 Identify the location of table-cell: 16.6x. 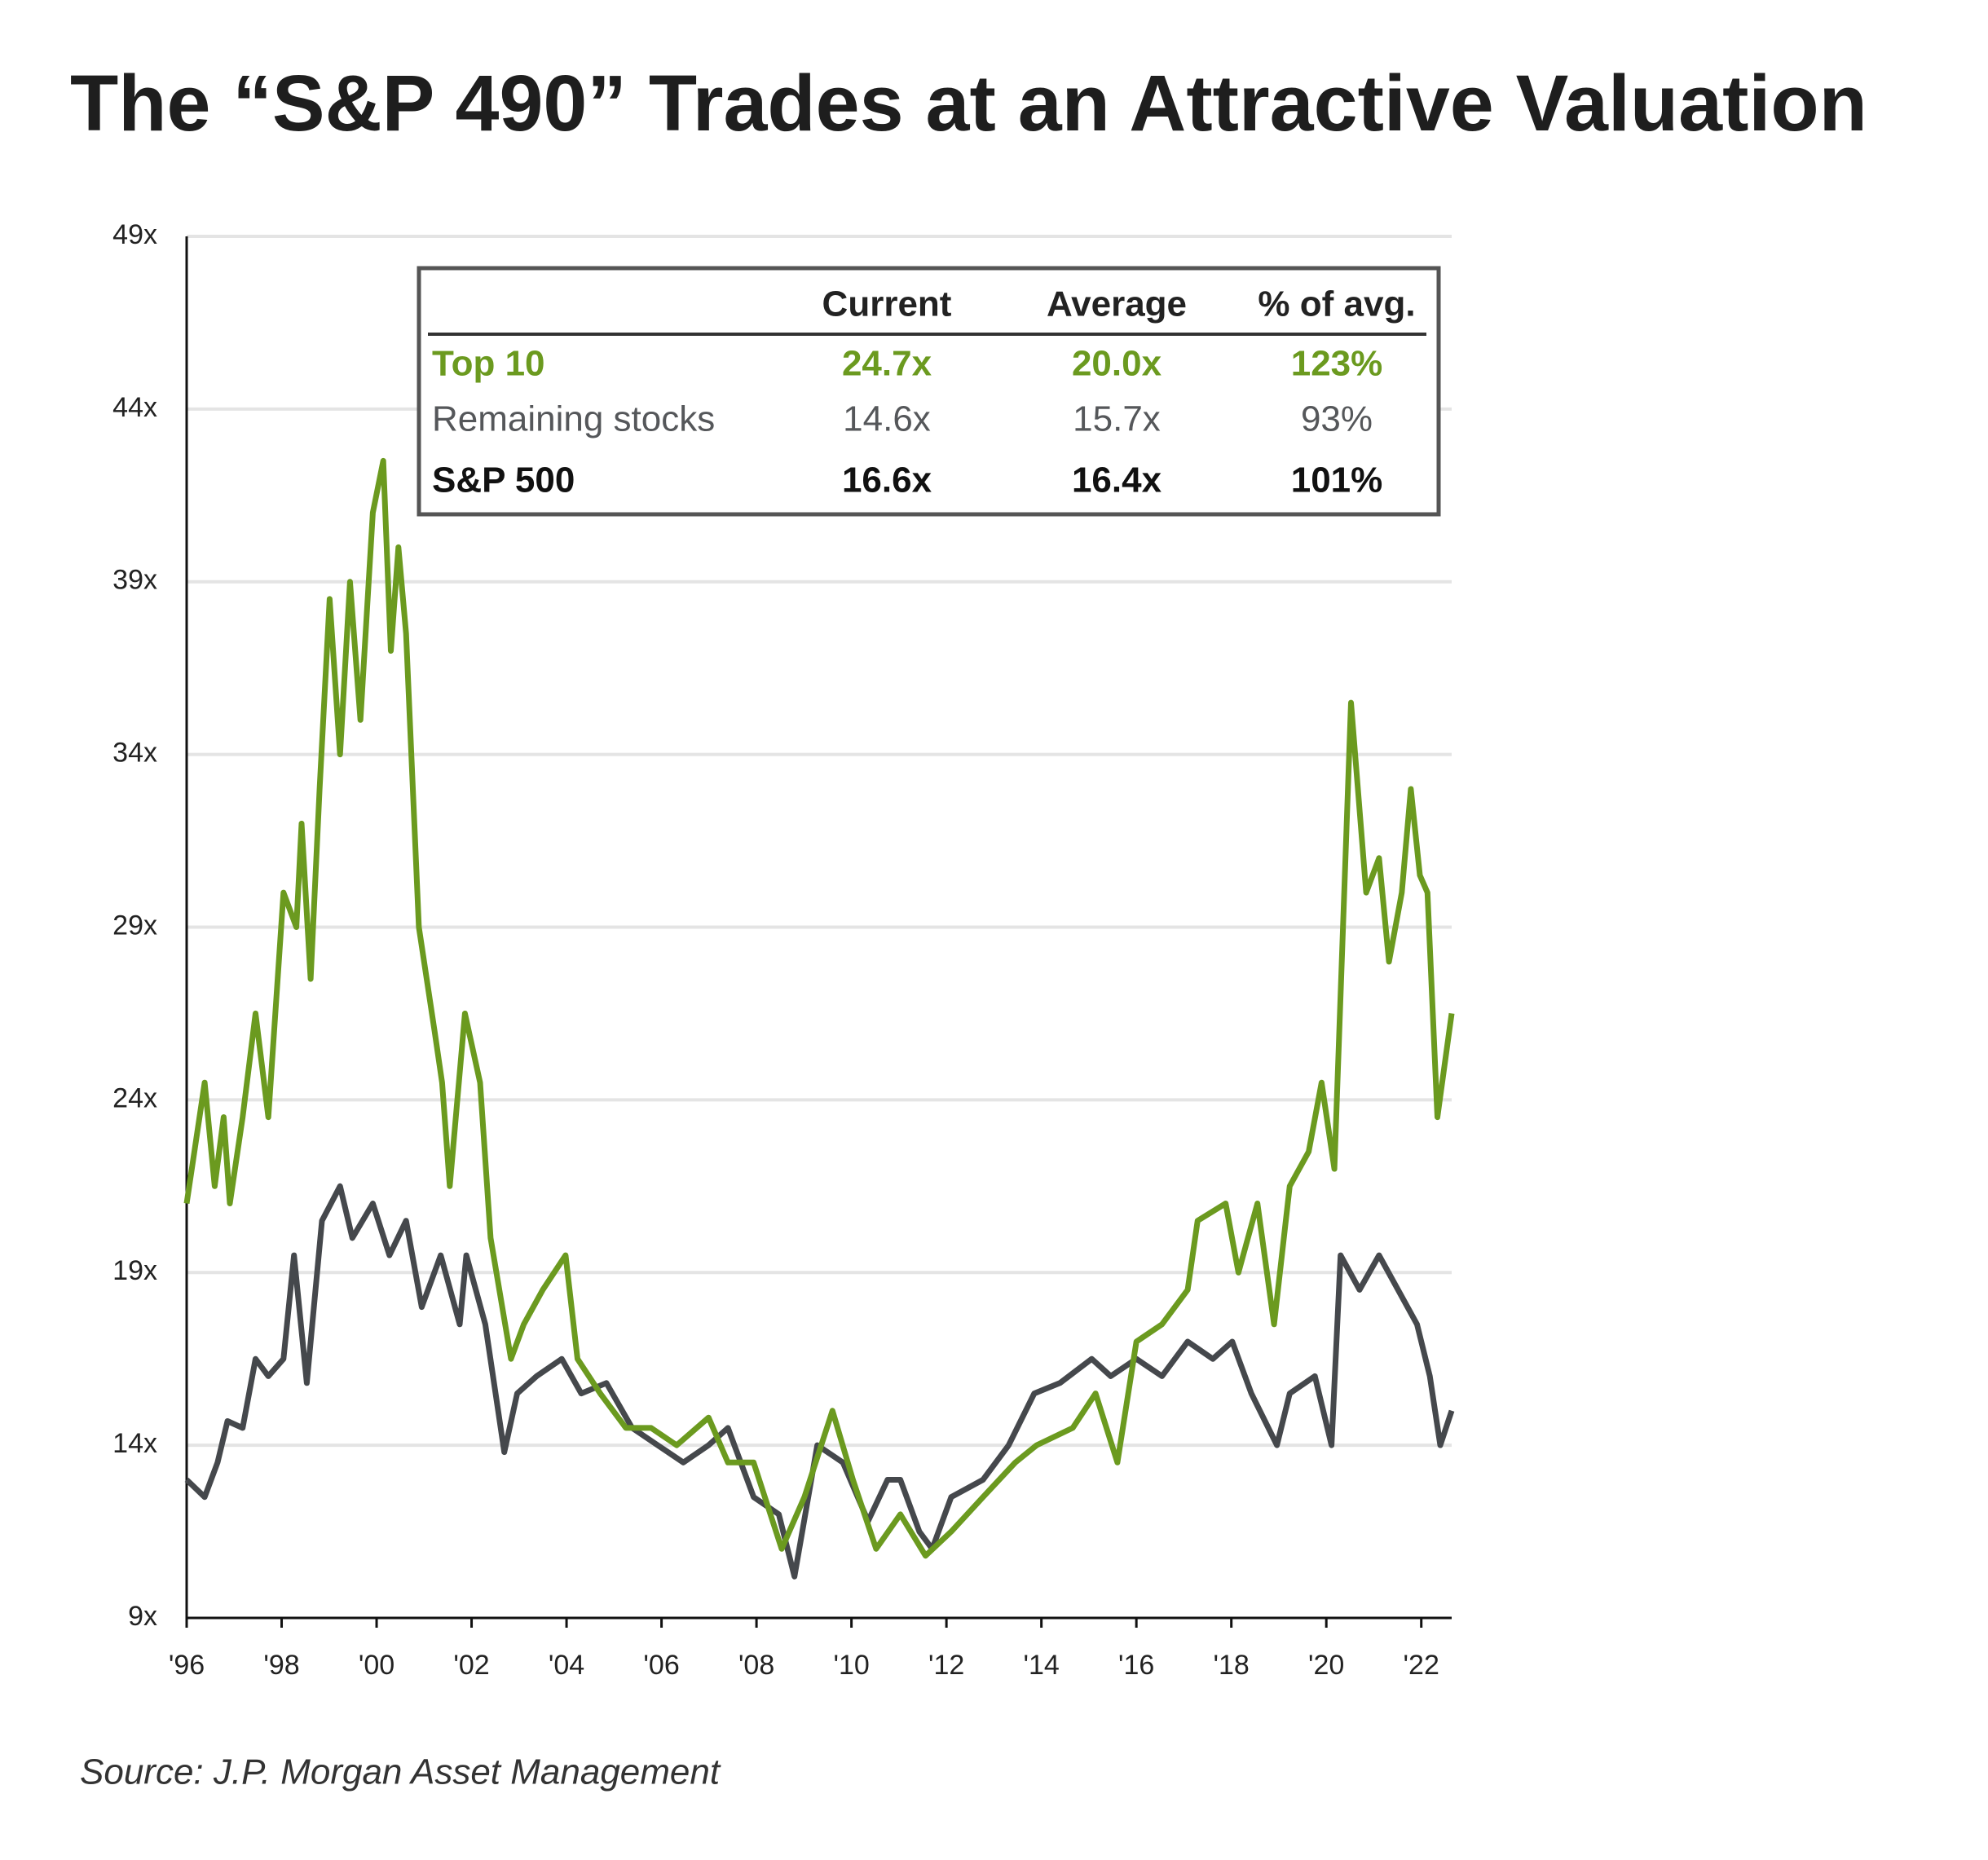
(887, 480).